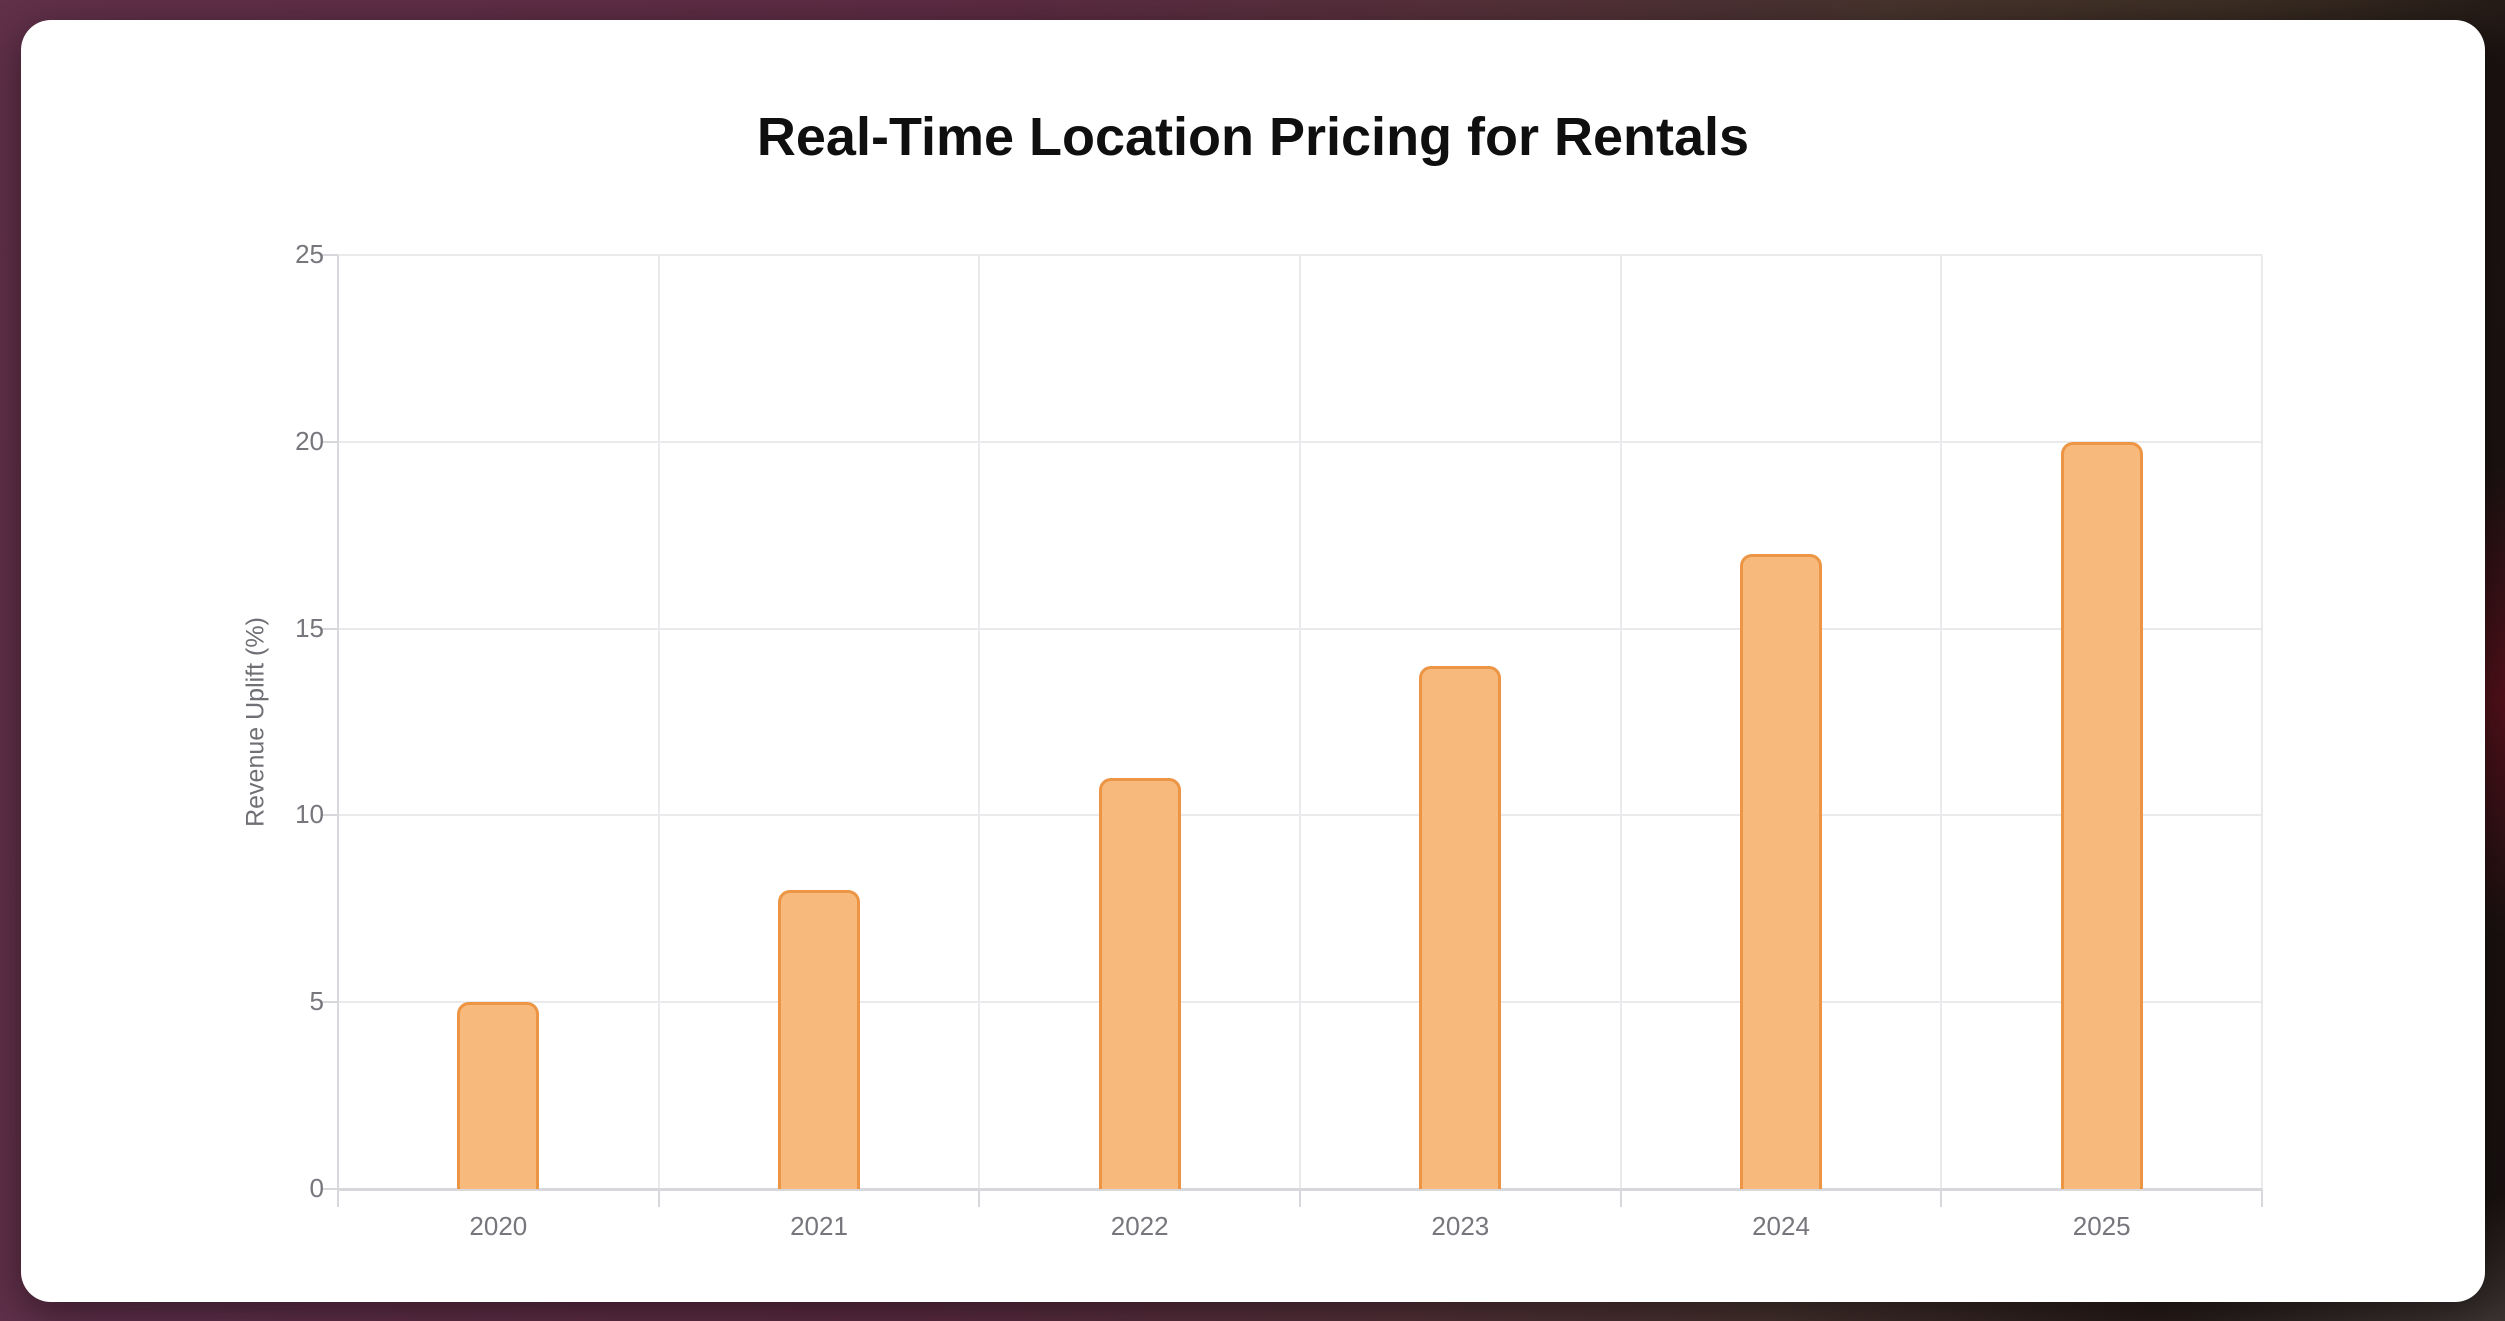 The width and height of the screenshot is (2505, 1321). Describe the element at coordinates (316, 1001) in the screenshot. I see `y-tick-label: 5` at that location.